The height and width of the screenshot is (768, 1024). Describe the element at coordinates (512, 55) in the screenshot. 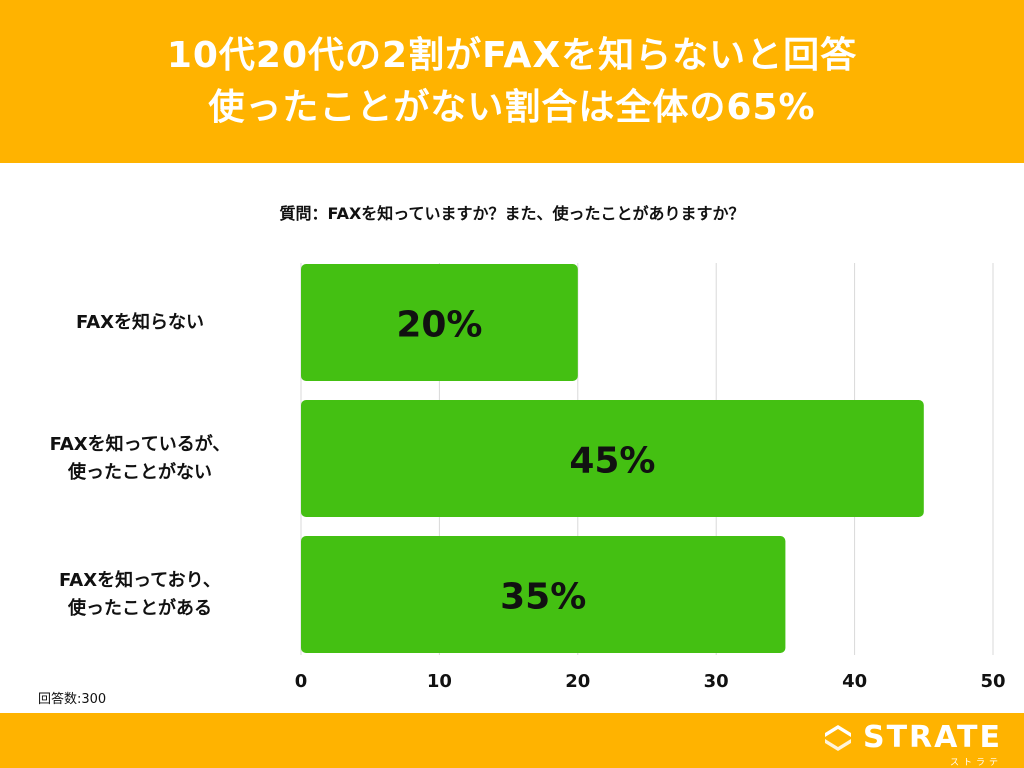

I see `title-line-1: 10代20代の2割がFAXを知らないと回答` at that location.